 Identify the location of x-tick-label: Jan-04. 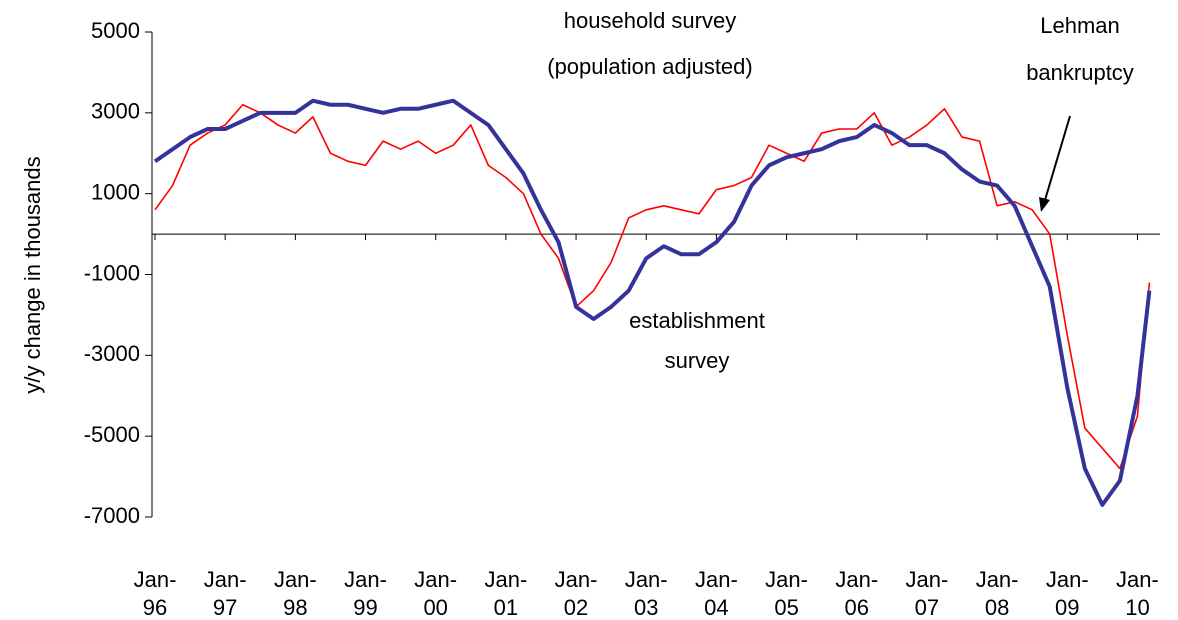
(716, 593).